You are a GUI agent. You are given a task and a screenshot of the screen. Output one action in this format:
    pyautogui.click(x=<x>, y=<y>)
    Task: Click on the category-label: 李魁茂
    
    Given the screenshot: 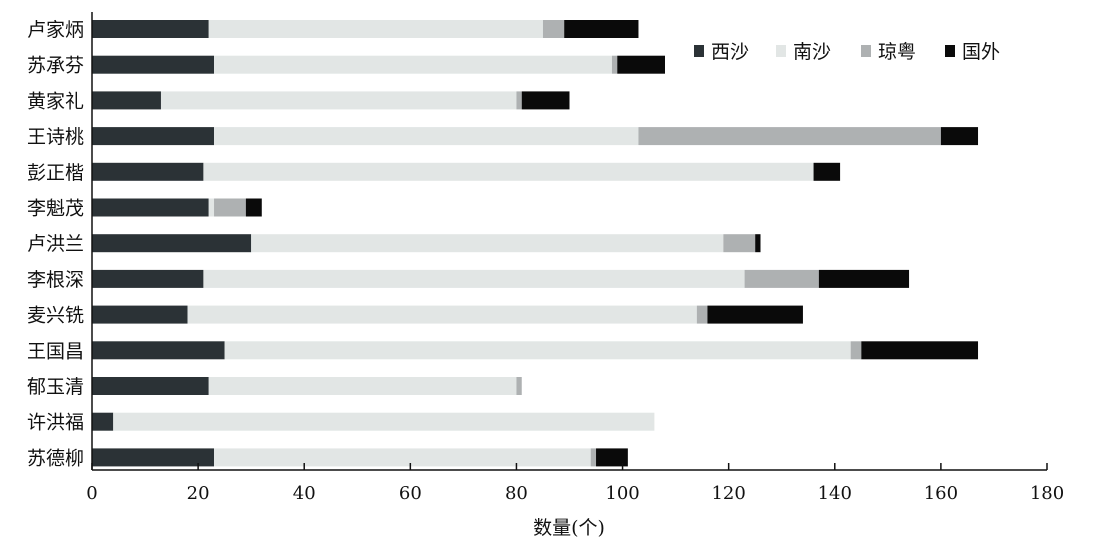 What is the action you would take?
    pyautogui.click(x=55, y=209)
    